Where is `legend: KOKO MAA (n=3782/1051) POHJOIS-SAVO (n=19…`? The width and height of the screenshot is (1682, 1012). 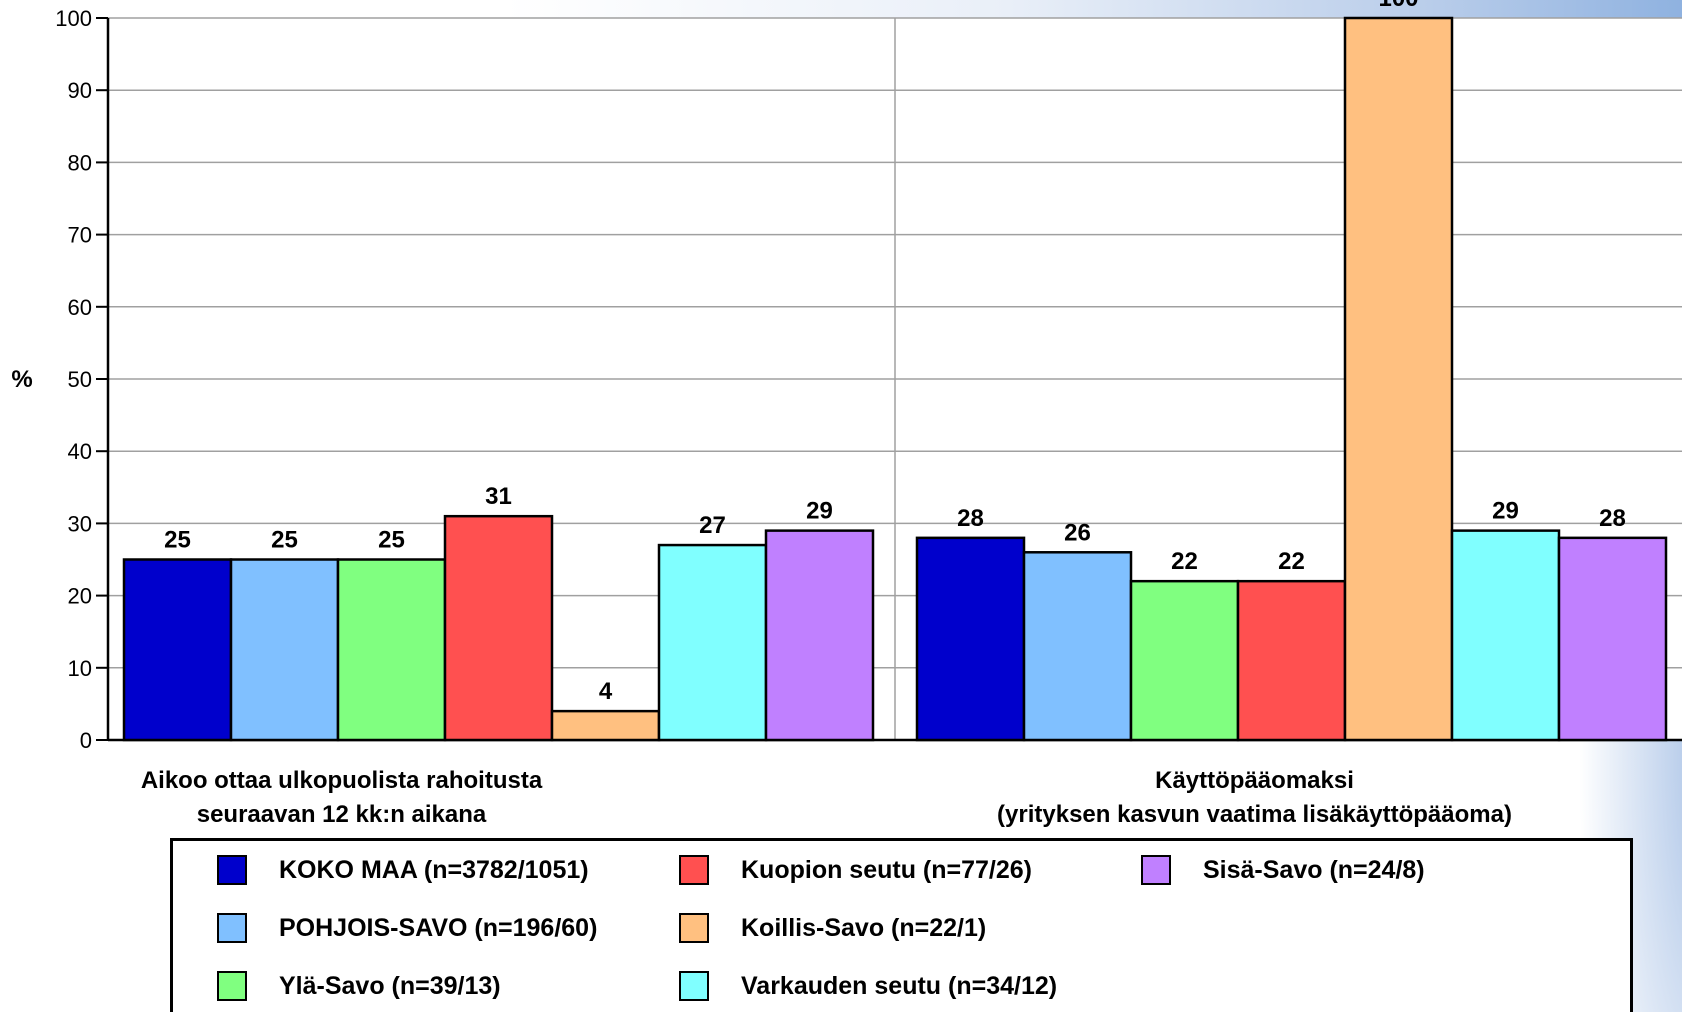 legend: KOKO MAA (n=3782/1051) POHJOIS-SAVO (n=19… is located at coordinates (901, 925).